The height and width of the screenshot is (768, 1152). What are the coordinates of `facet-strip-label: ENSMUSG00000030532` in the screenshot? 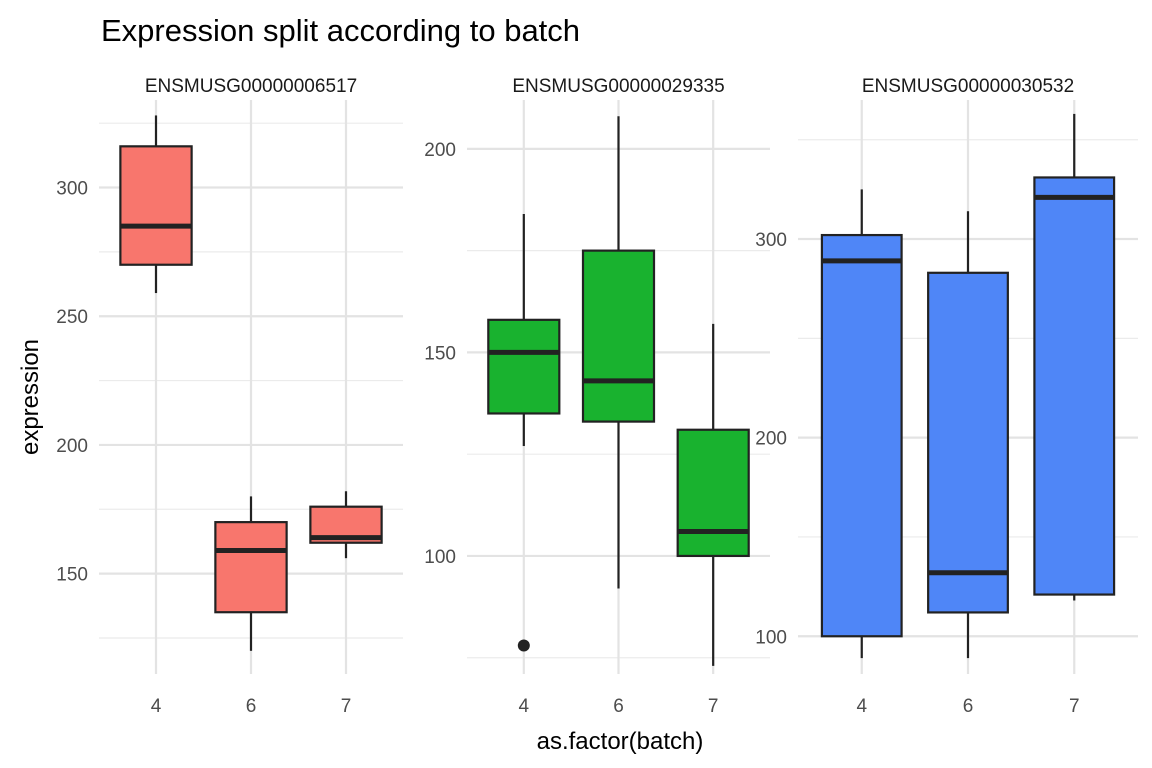 It's located at (968, 86).